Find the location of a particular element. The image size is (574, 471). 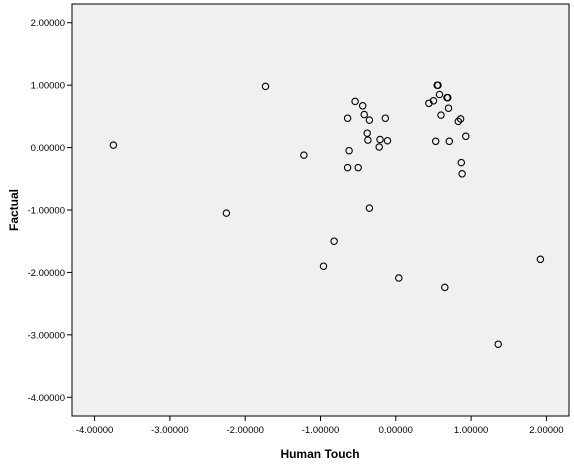

y-tick-label: -2.00000 is located at coordinates (46, 273).